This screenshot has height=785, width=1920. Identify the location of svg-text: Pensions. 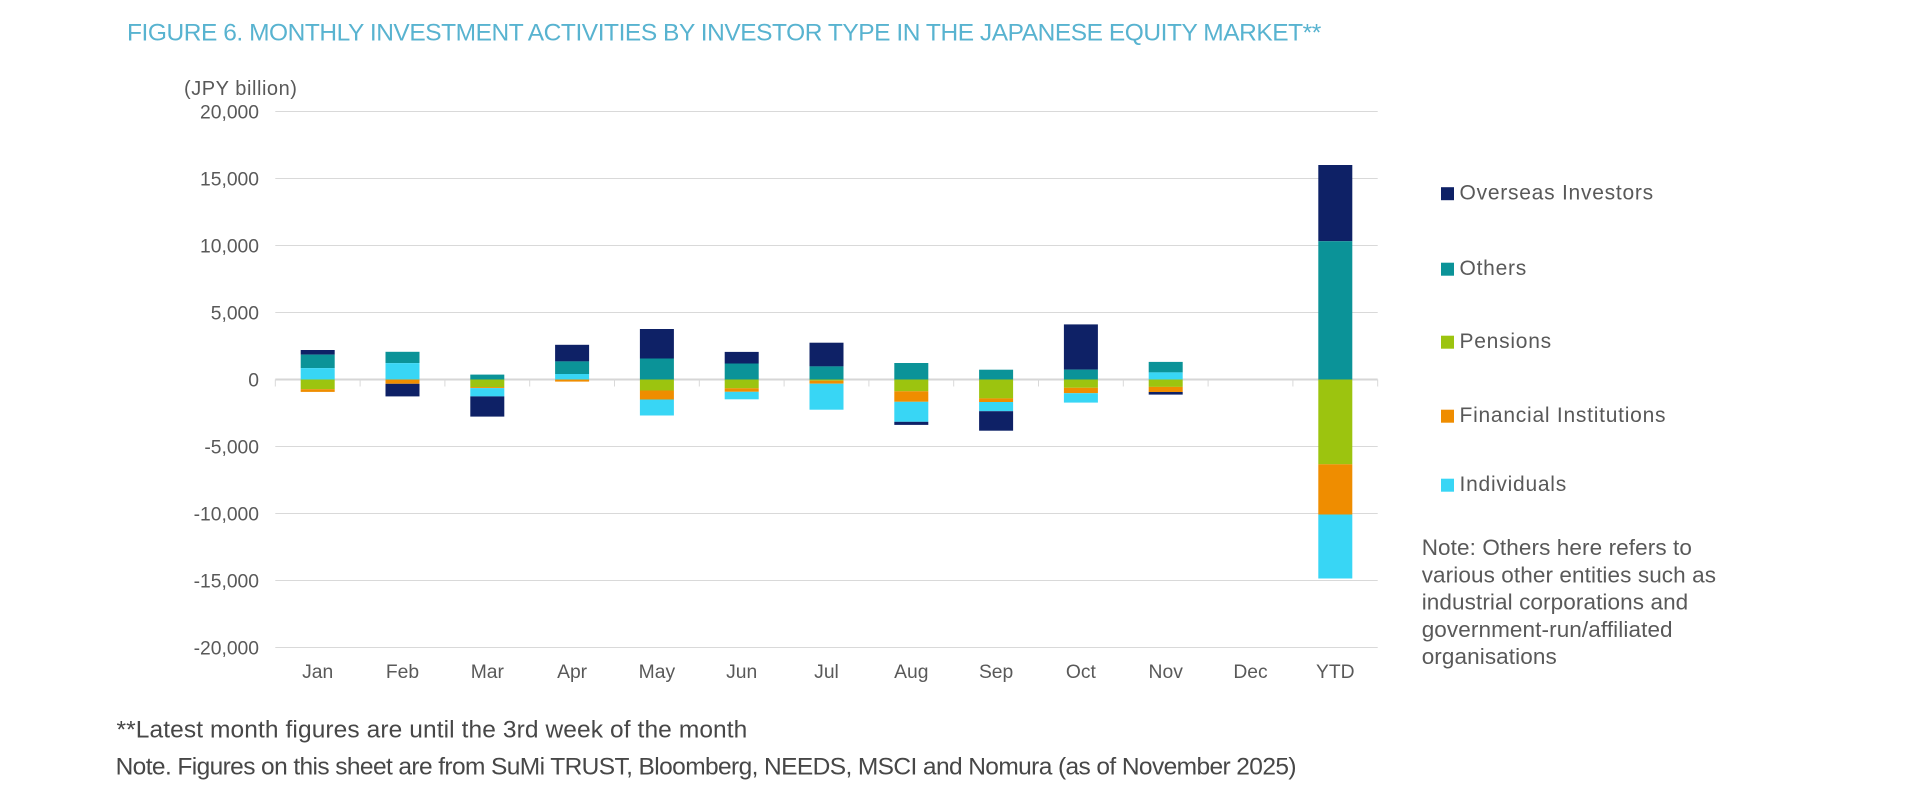
(1506, 341).